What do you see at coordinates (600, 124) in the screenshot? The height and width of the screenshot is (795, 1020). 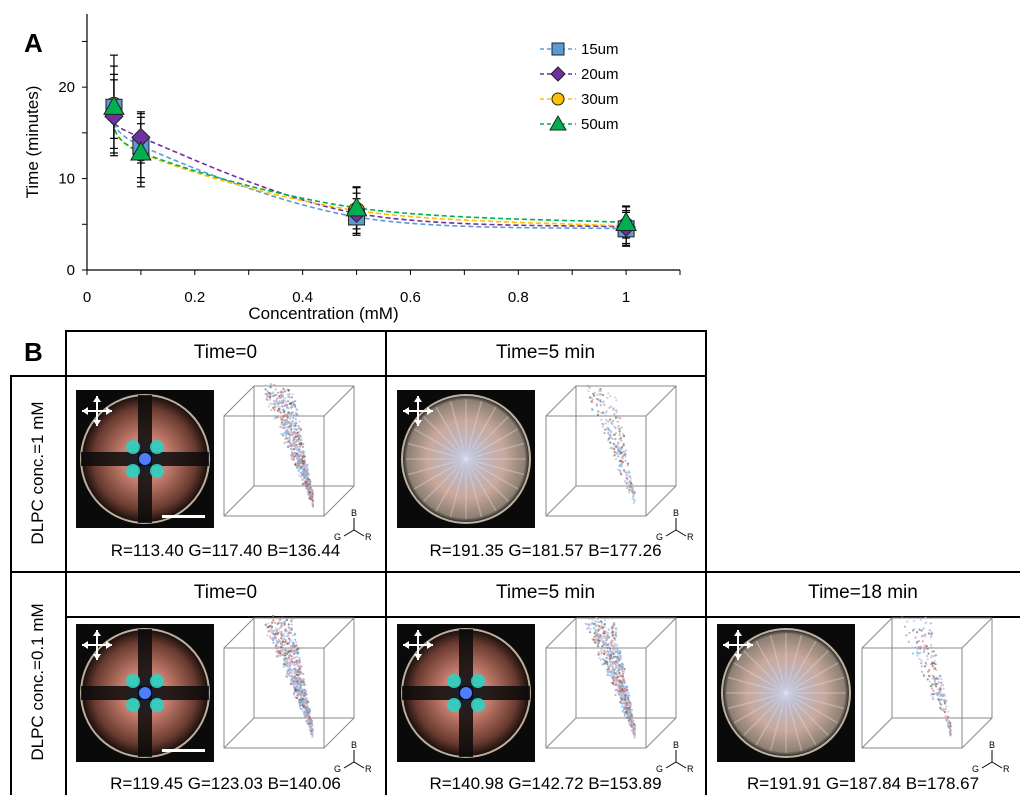 I see `legend-label: 50um` at bounding box center [600, 124].